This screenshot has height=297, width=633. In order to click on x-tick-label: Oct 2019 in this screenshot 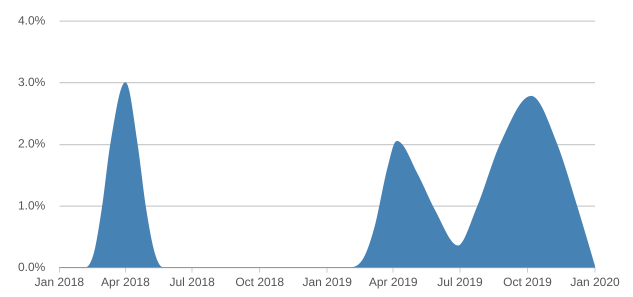, I will do `click(527, 282)`.